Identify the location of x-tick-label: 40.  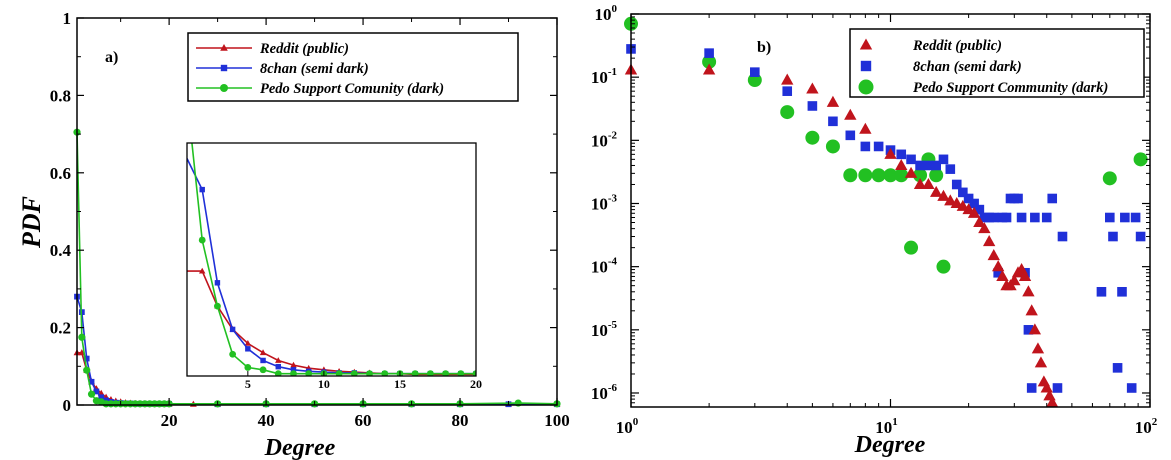
(266, 420).